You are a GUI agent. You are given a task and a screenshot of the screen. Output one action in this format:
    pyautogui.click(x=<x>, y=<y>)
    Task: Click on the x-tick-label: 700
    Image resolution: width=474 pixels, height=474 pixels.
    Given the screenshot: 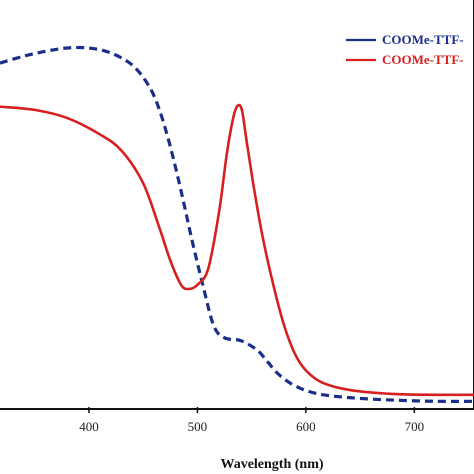 What is the action you would take?
    pyautogui.click(x=415, y=426)
    